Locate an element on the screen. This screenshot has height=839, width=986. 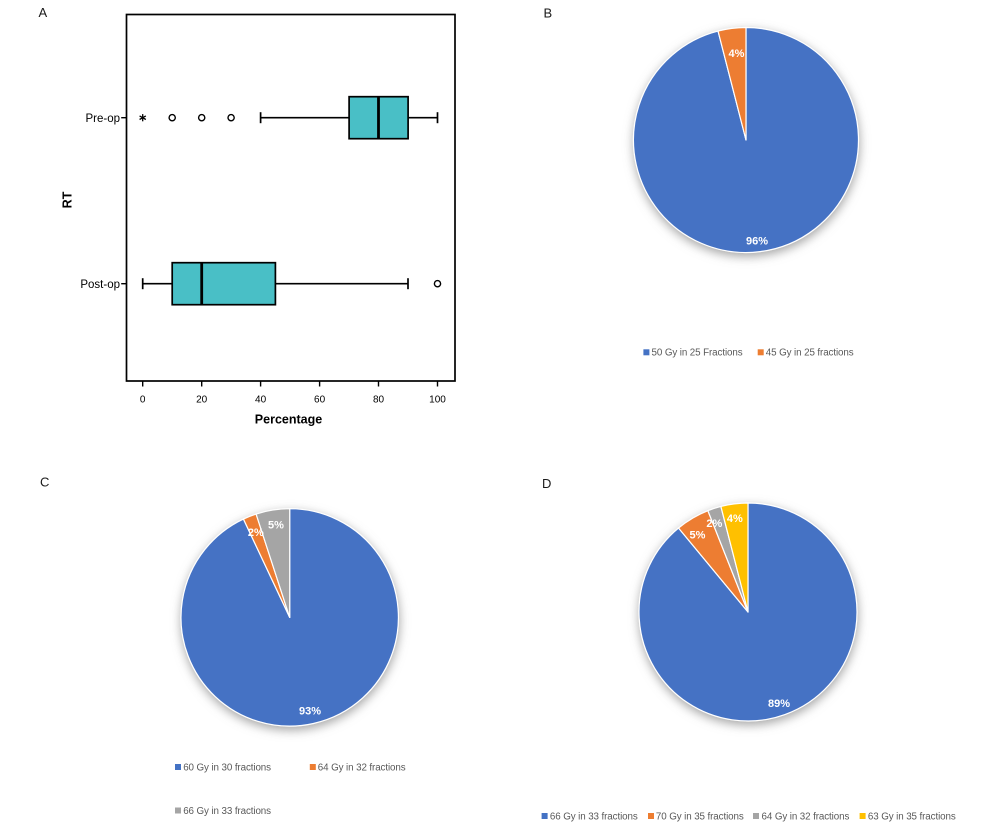
svg-text: RT is located at coordinates (68, 199).